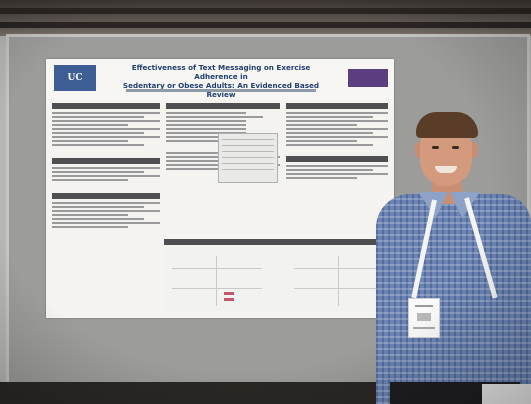  I want to click on ear, so click(473, 150).